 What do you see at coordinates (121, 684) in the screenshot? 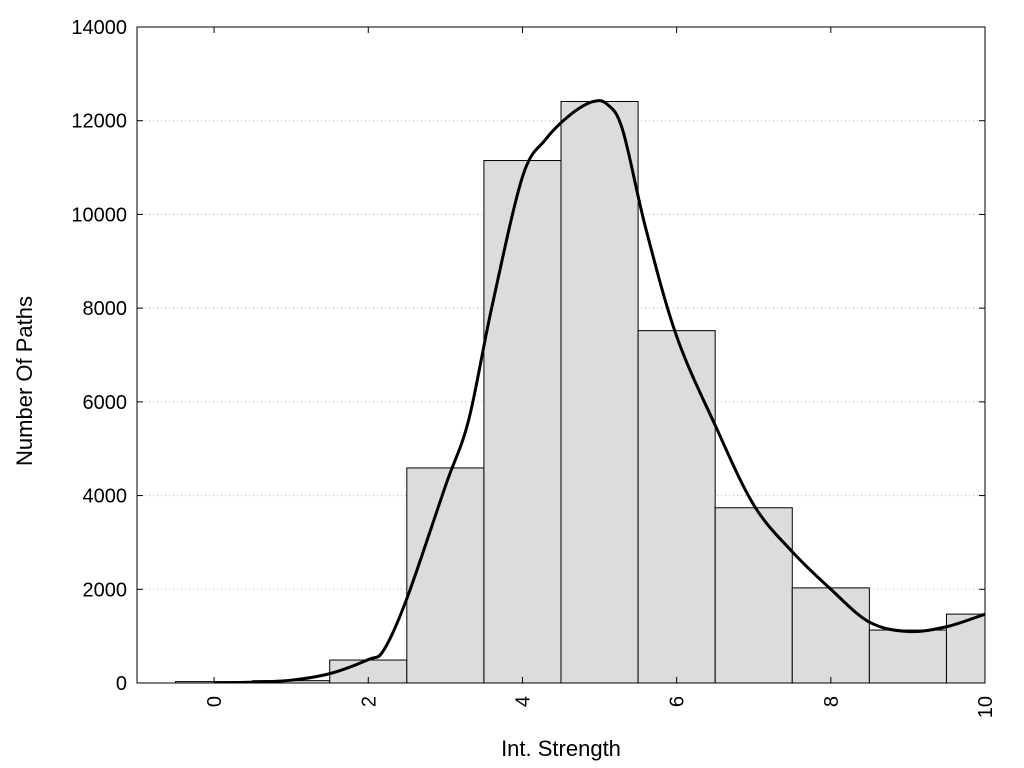
I see `y-tick-label: 0` at bounding box center [121, 684].